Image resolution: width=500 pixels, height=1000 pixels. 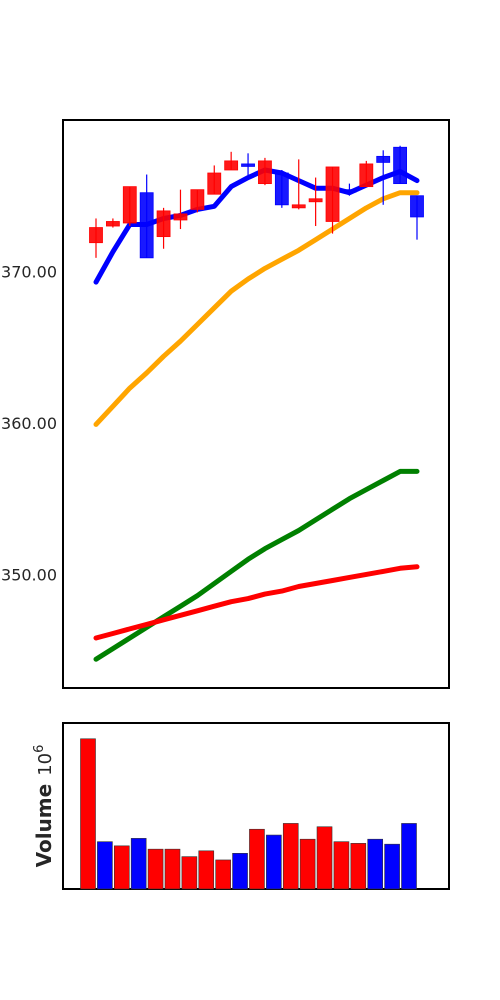 What do you see at coordinates (29, 271) in the screenshot?
I see `price-y-tick-label: 370.00` at bounding box center [29, 271].